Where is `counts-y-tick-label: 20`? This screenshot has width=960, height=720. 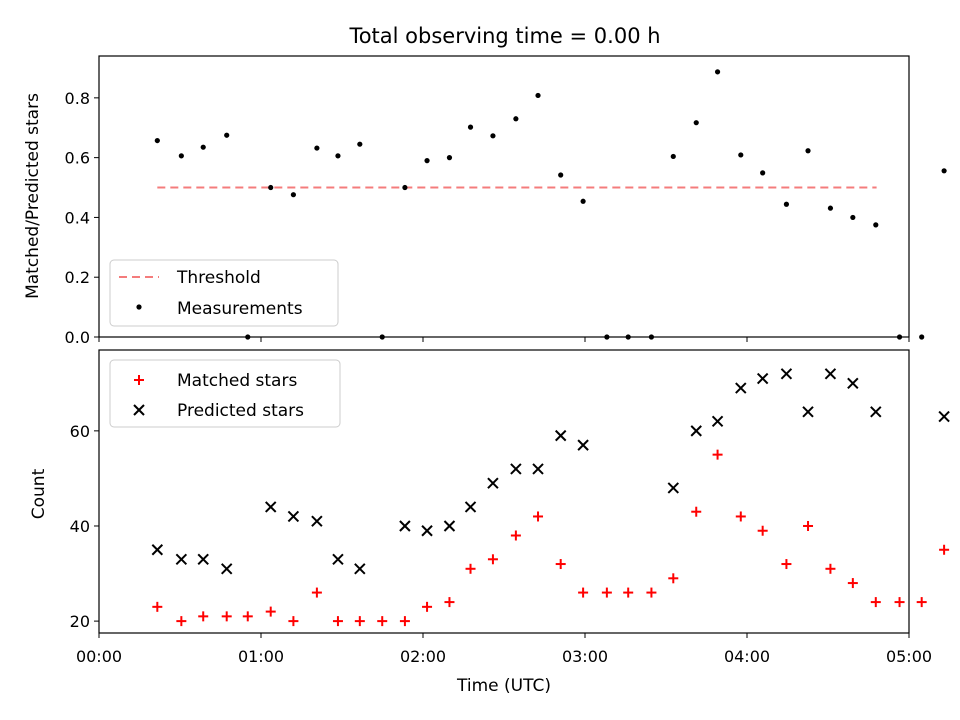 counts-y-tick-label: 20 is located at coordinates (80, 621).